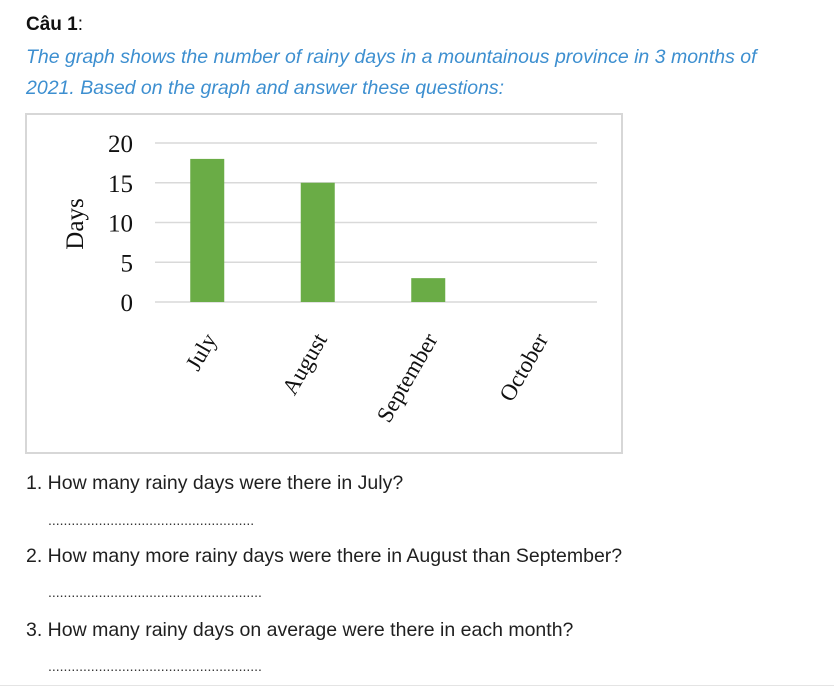 The width and height of the screenshot is (834, 690). What do you see at coordinates (120, 184) in the screenshot?
I see `y-tick-label: 15` at bounding box center [120, 184].